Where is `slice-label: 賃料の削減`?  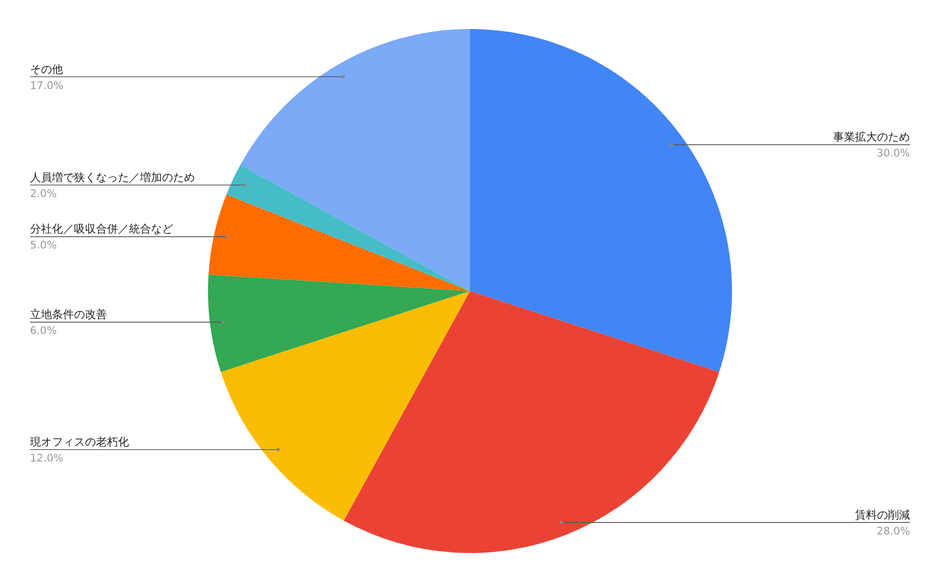
slice-label: 賃料の削減 is located at coordinates (882, 515).